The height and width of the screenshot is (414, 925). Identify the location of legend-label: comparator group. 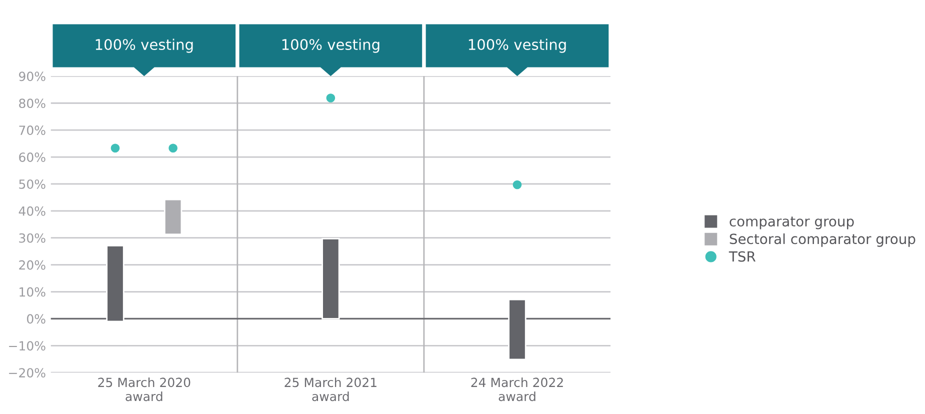
(792, 223).